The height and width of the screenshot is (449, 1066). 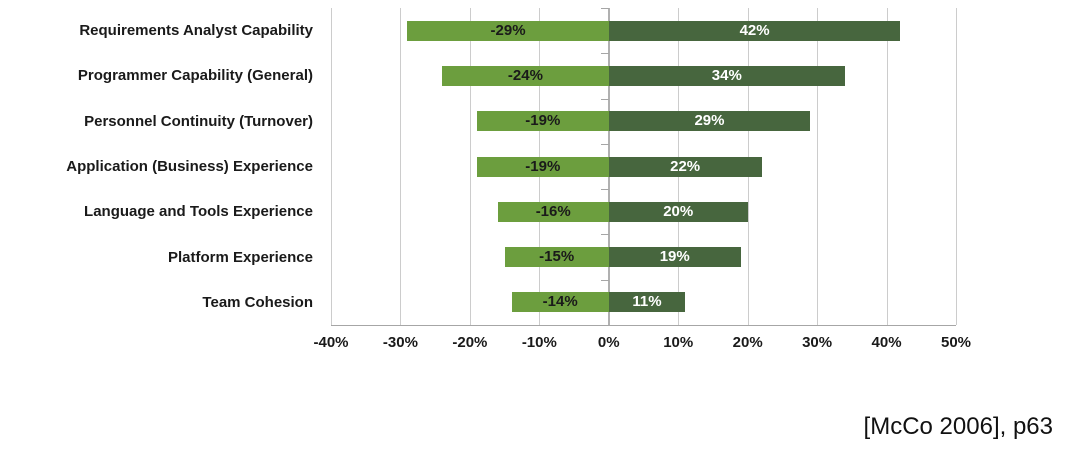 What do you see at coordinates (958, 426) in the screenshot?
I see `source-citation: [McCo 2006], p63` at bounding box center [958, 426].